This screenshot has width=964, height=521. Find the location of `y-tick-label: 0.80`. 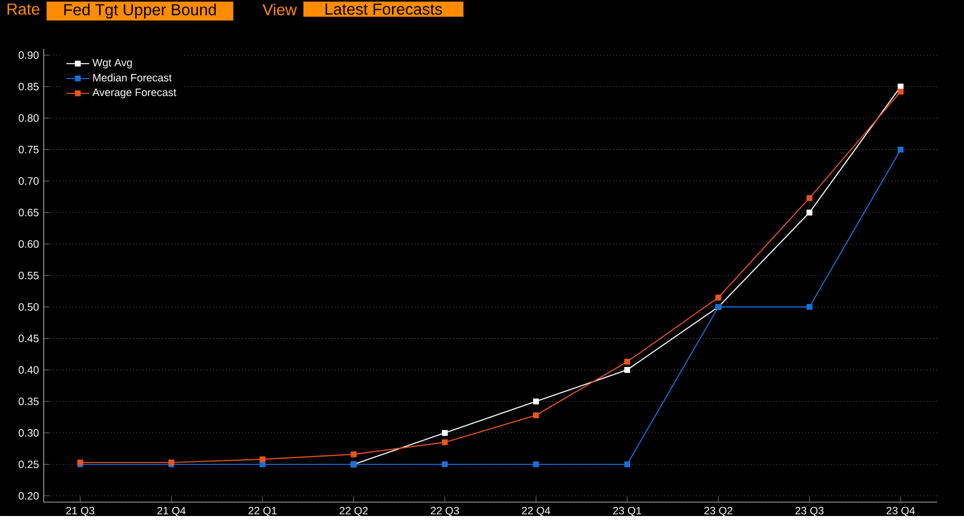

y-tick-label: 0.80 is located at coordinates (28, 118).